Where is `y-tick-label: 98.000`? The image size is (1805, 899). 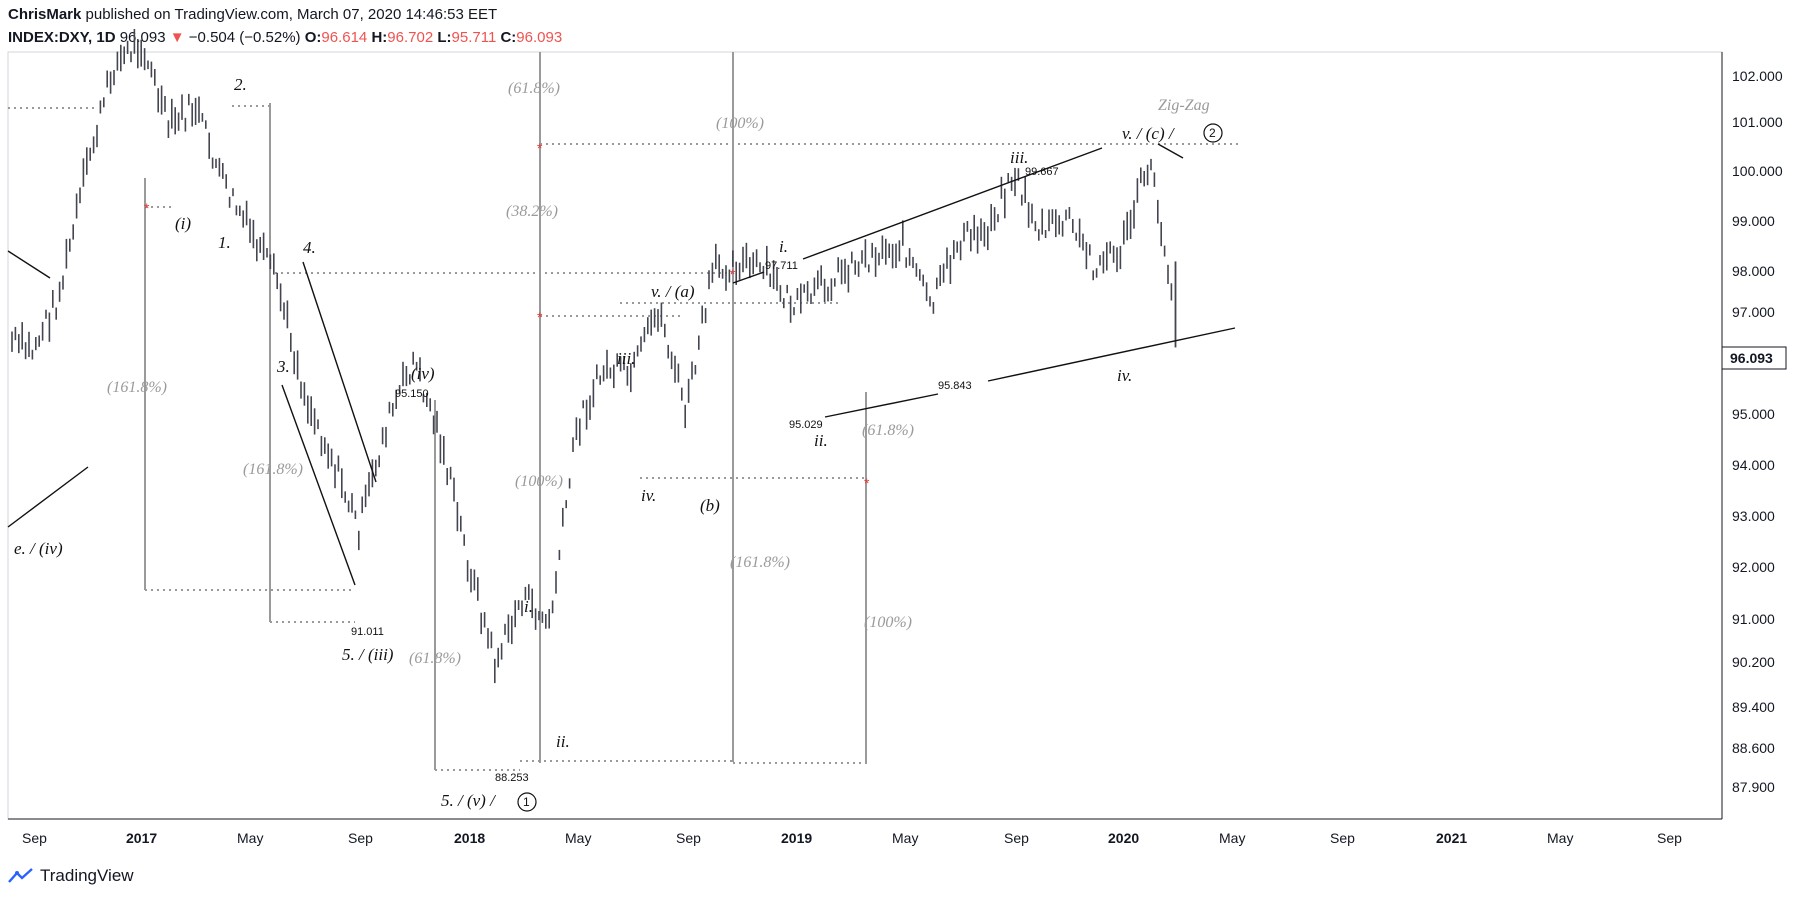
y-tick-label: 98.000 is located at coordinates (1753, 271).